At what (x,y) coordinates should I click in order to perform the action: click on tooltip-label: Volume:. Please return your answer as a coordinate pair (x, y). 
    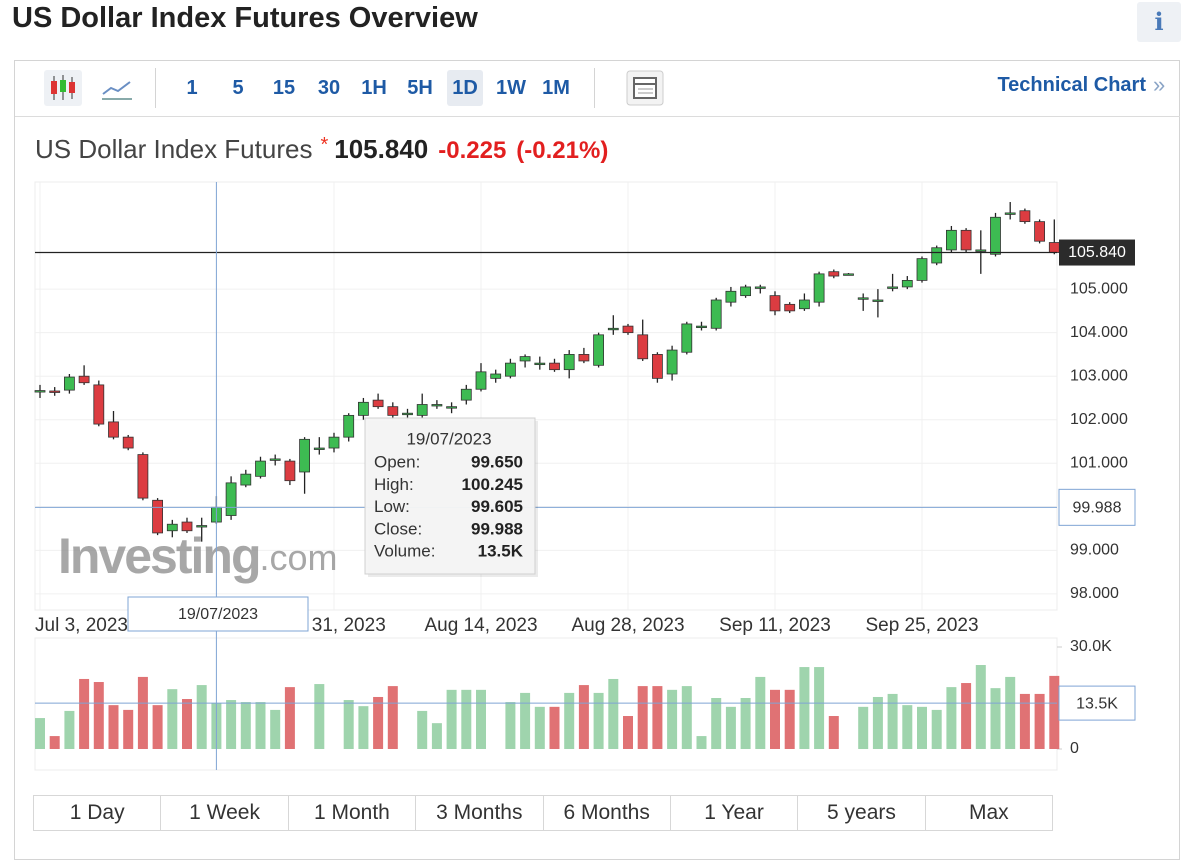
    Looking at the image, I should click on (404, 551).